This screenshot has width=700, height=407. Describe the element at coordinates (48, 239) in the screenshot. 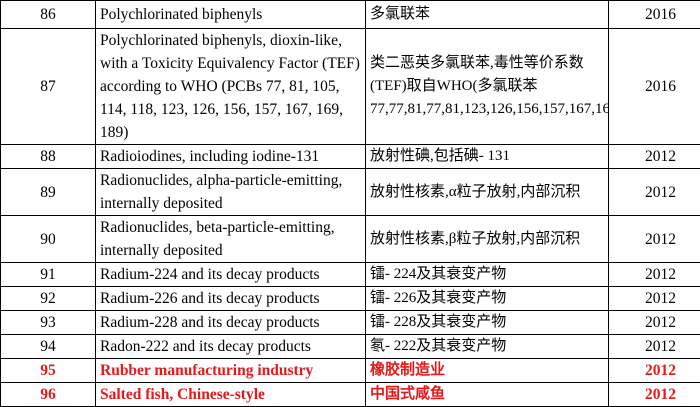

I see `row-number: 90` at that location.